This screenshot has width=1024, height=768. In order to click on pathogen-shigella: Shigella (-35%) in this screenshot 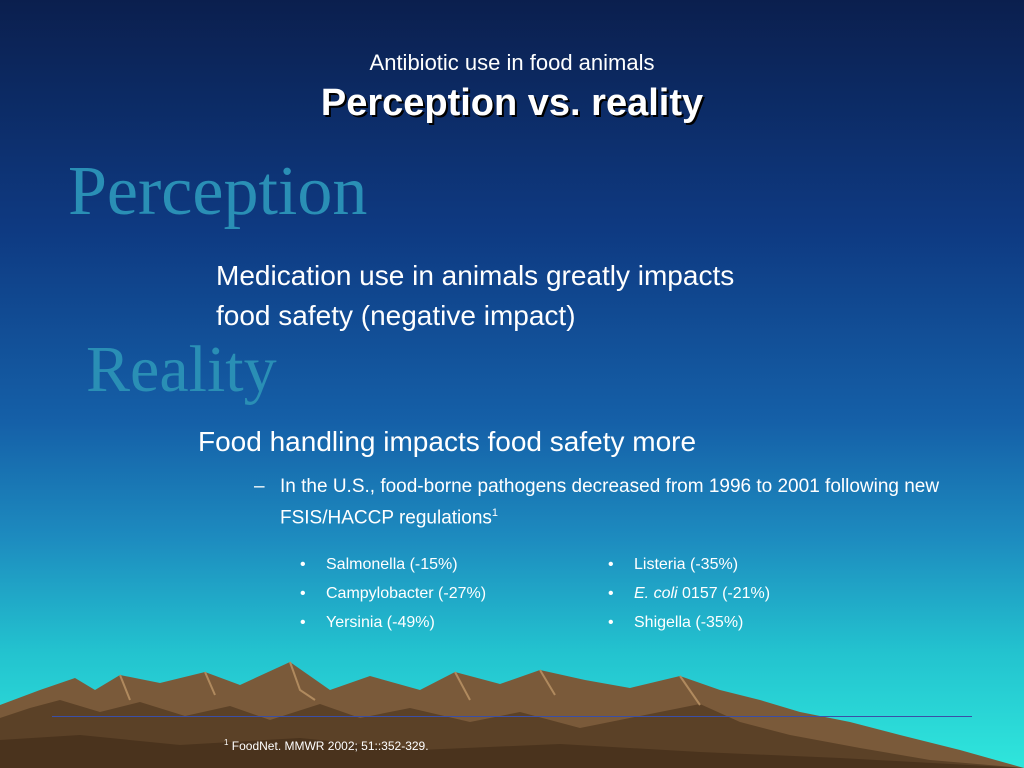, I will do `click(689, 622)`.